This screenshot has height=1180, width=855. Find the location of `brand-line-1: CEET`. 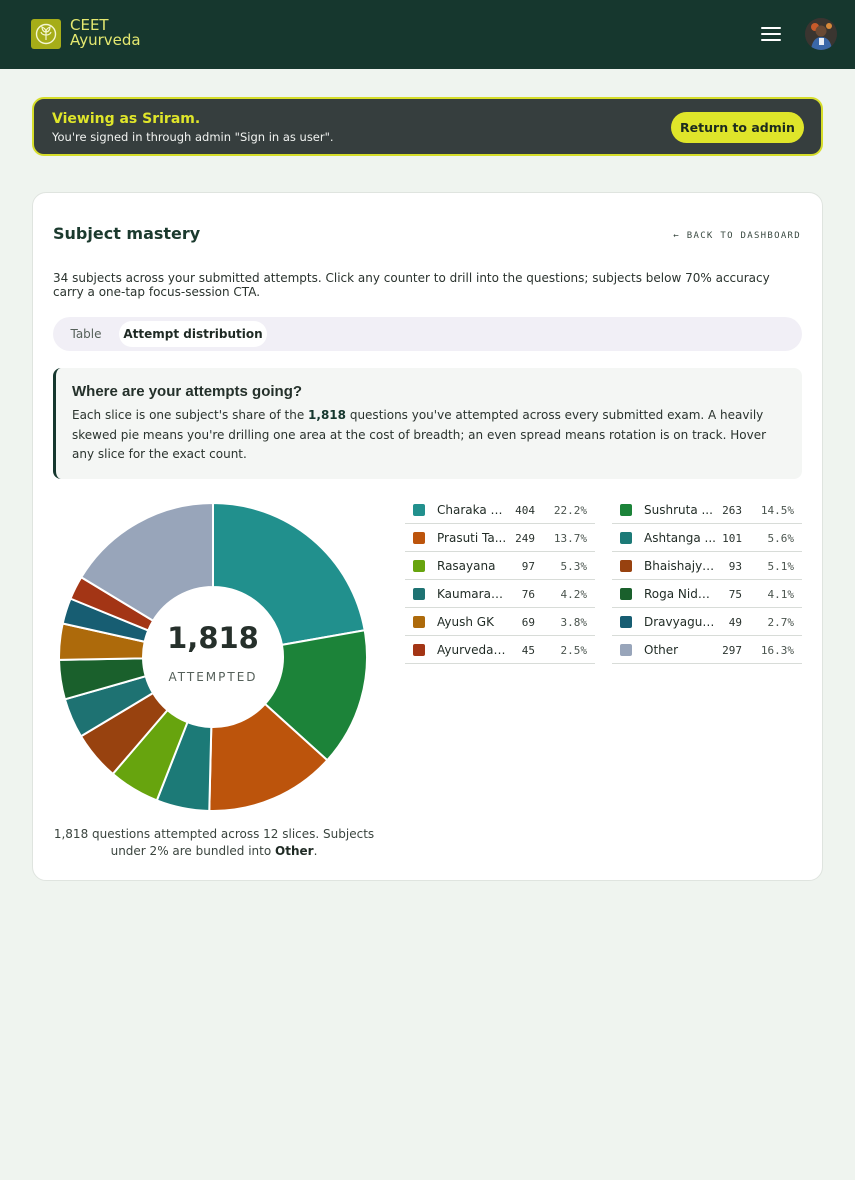

brand-line-1: CEET is located at coordinates (89, 25).